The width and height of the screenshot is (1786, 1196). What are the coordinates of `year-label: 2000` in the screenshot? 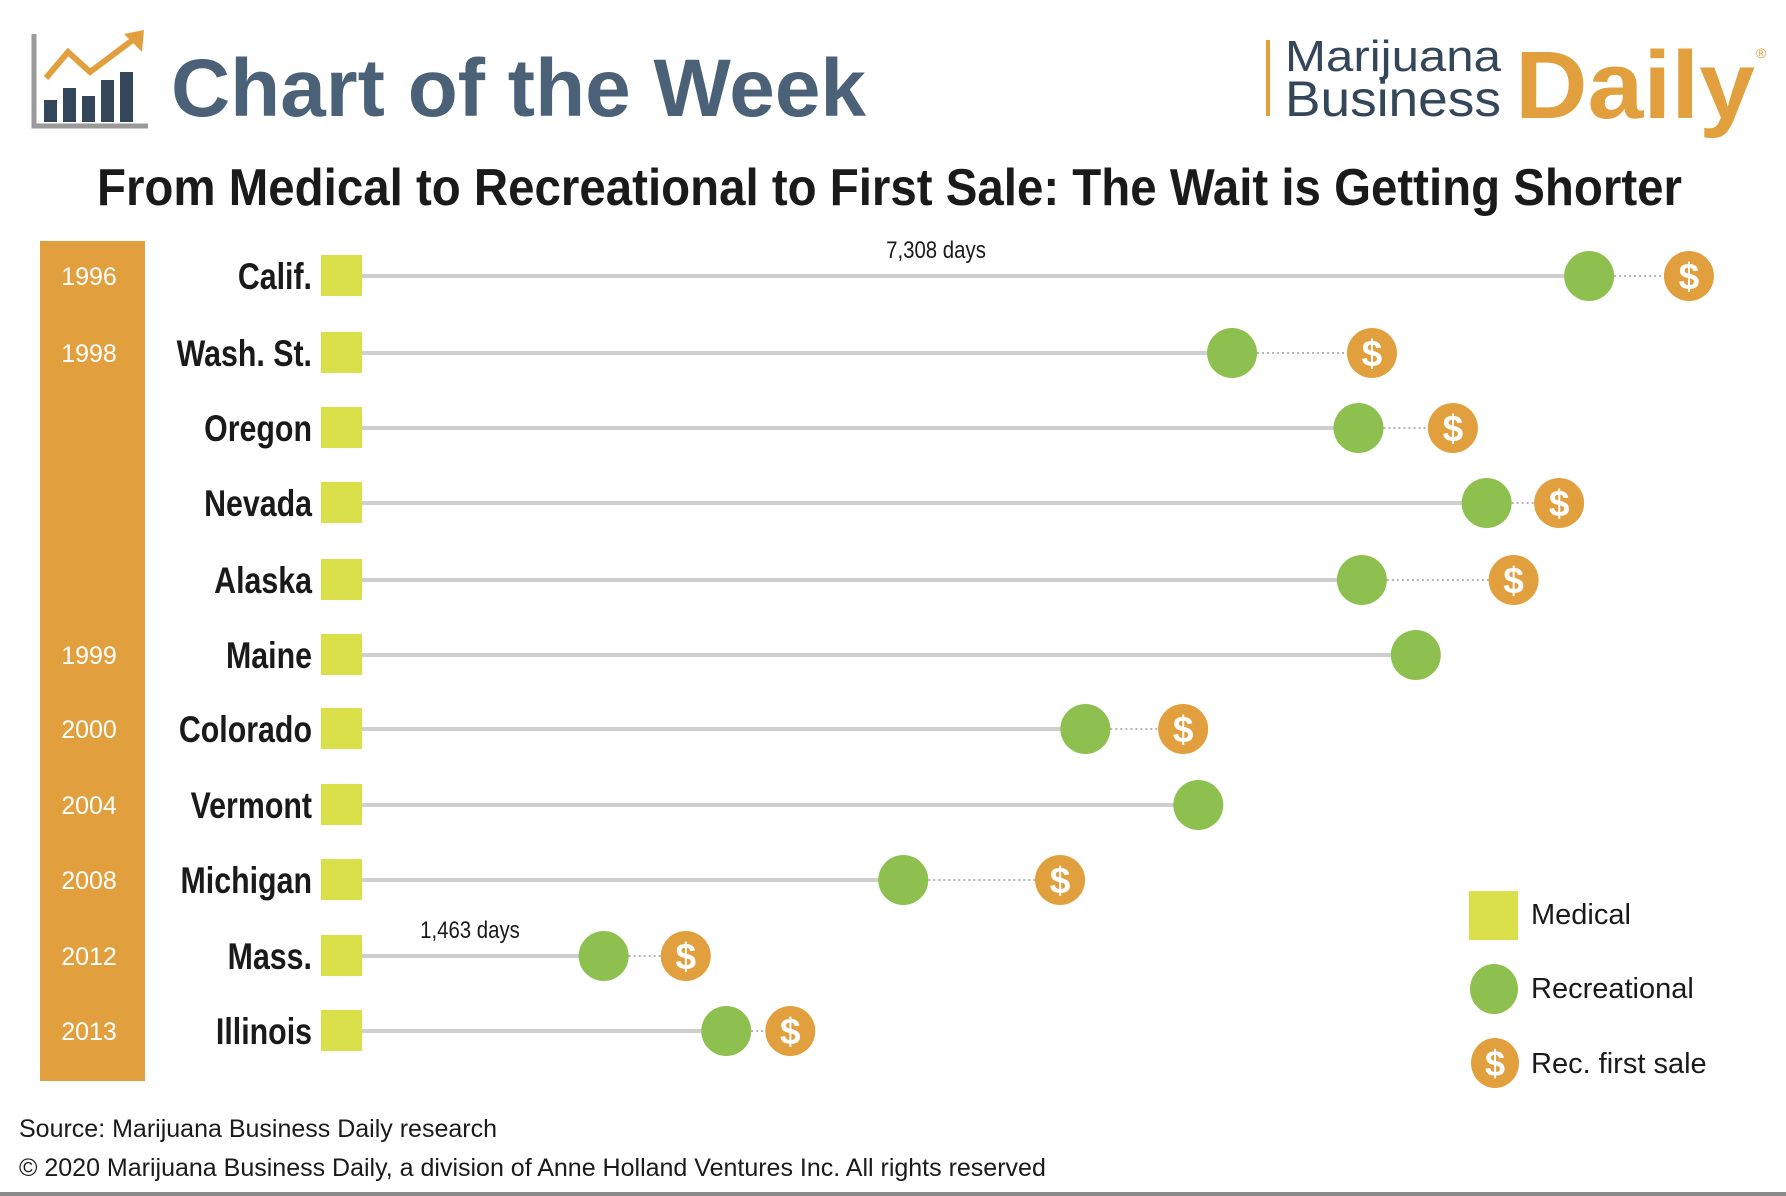 It's located at (89, 730).